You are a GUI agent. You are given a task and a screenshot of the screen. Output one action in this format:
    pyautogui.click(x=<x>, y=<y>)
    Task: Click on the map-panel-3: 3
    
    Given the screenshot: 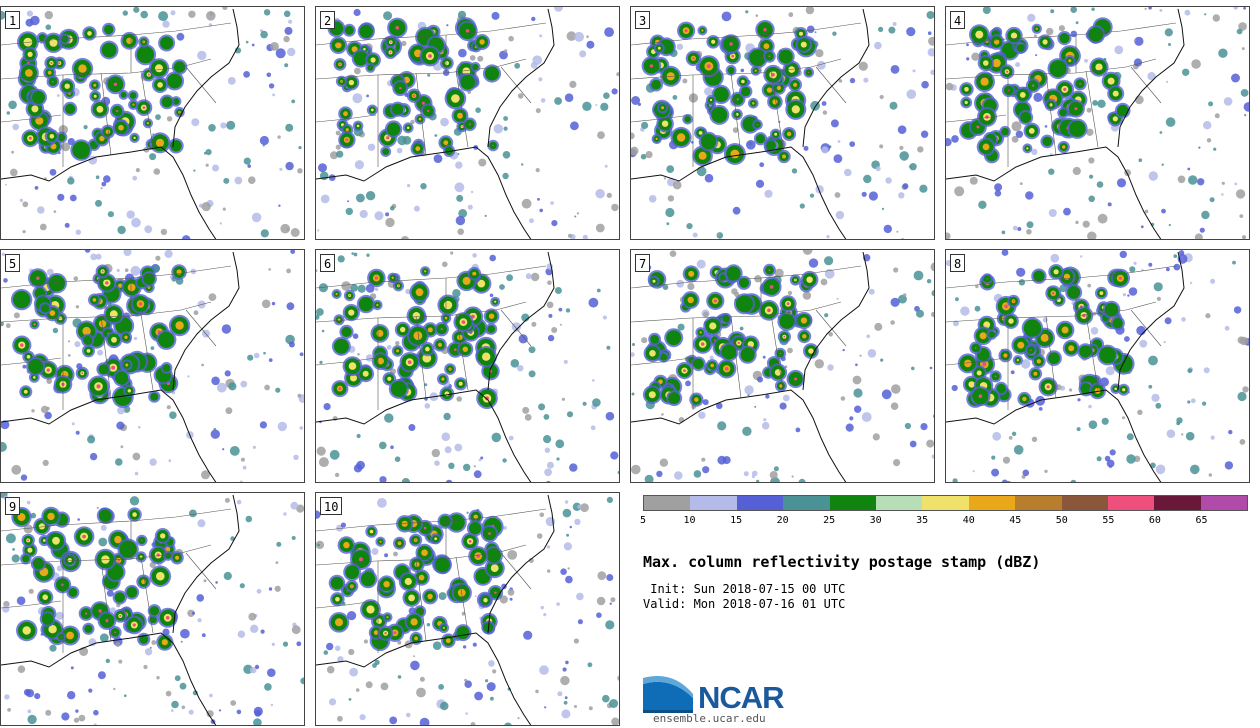 What is the action you would take?
    pyautogui.click(x=782, y=123)
    